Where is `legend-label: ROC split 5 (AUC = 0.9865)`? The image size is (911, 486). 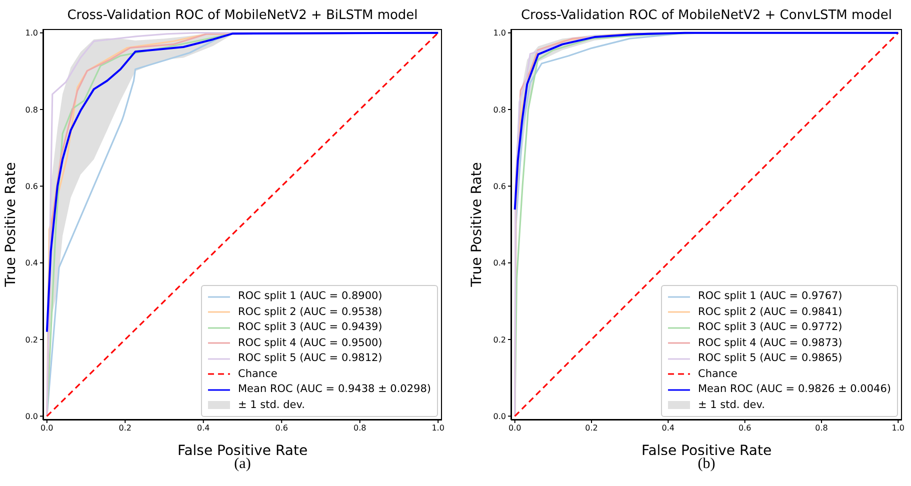
legend-label: ROC split 5 (AUC = 0.9865) is located at coordinates (770, 358).